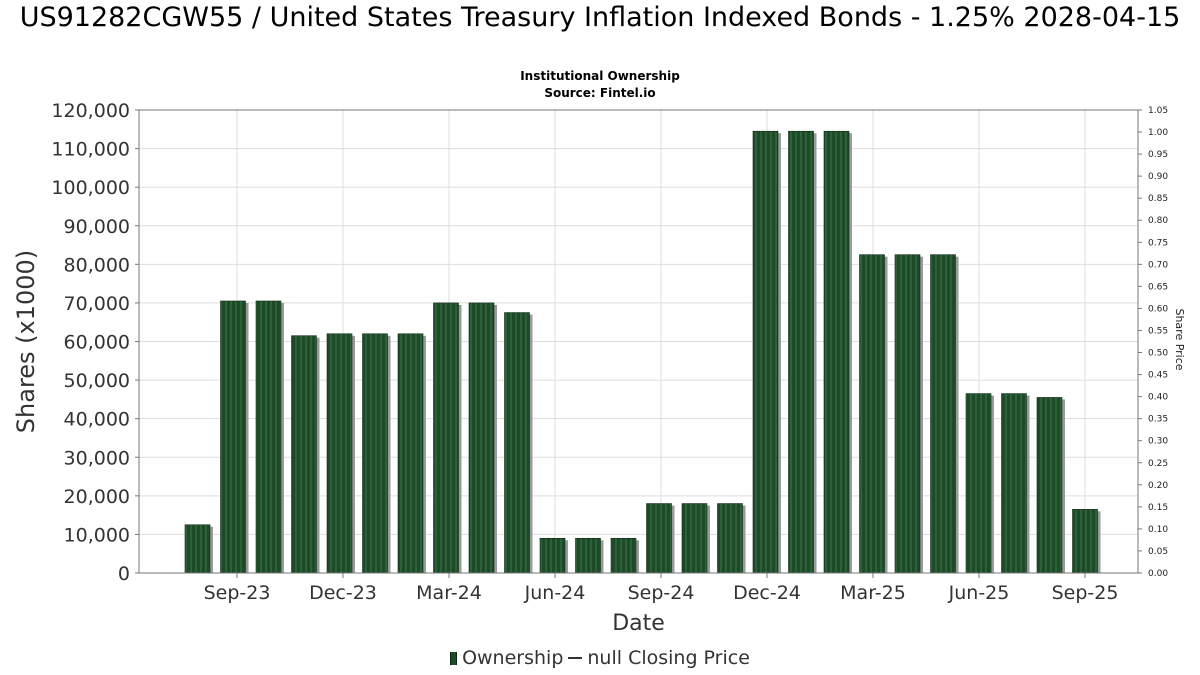  What do you see at coordinates (26, 341) in the screenshot?
I see `y-axis-label: Shares (x1000)` at bounding box center [26, 341].